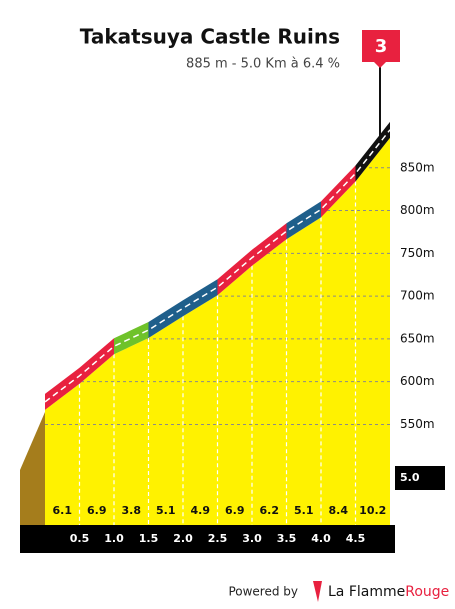  I want to click on x-tick-label: 3.5, so click(287, 538).